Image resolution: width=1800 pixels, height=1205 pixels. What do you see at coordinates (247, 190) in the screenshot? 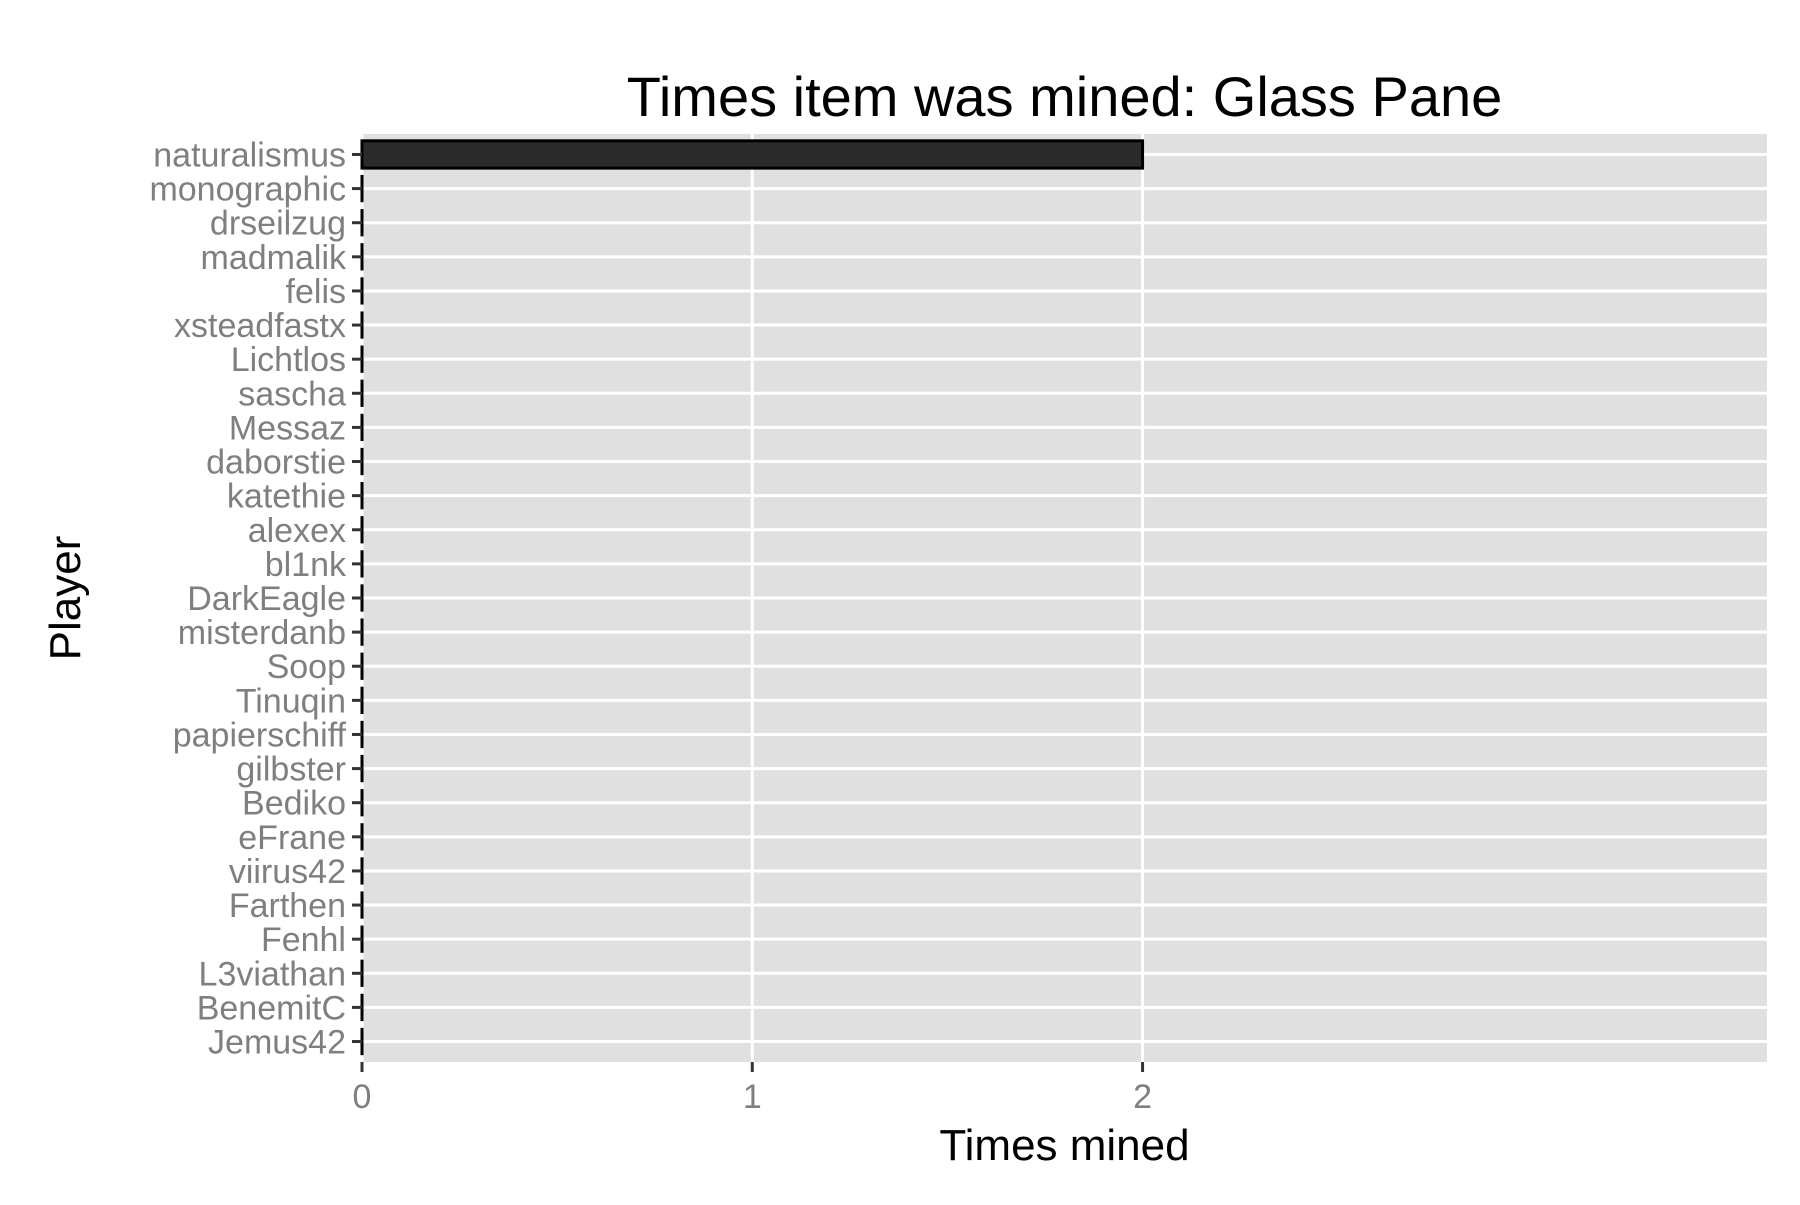
I see `y-tick-label: monographic` at bounding box center [247, 190].